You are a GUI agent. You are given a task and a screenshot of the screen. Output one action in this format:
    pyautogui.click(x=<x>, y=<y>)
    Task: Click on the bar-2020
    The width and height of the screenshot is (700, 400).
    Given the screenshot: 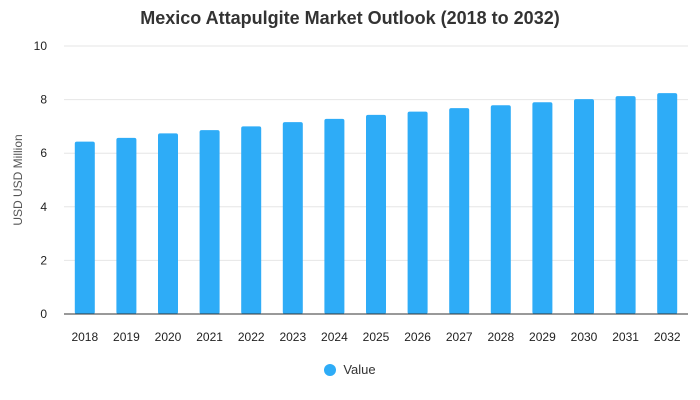 What is the action you would take?
    pyautogui.click(x=168, y=223)
    